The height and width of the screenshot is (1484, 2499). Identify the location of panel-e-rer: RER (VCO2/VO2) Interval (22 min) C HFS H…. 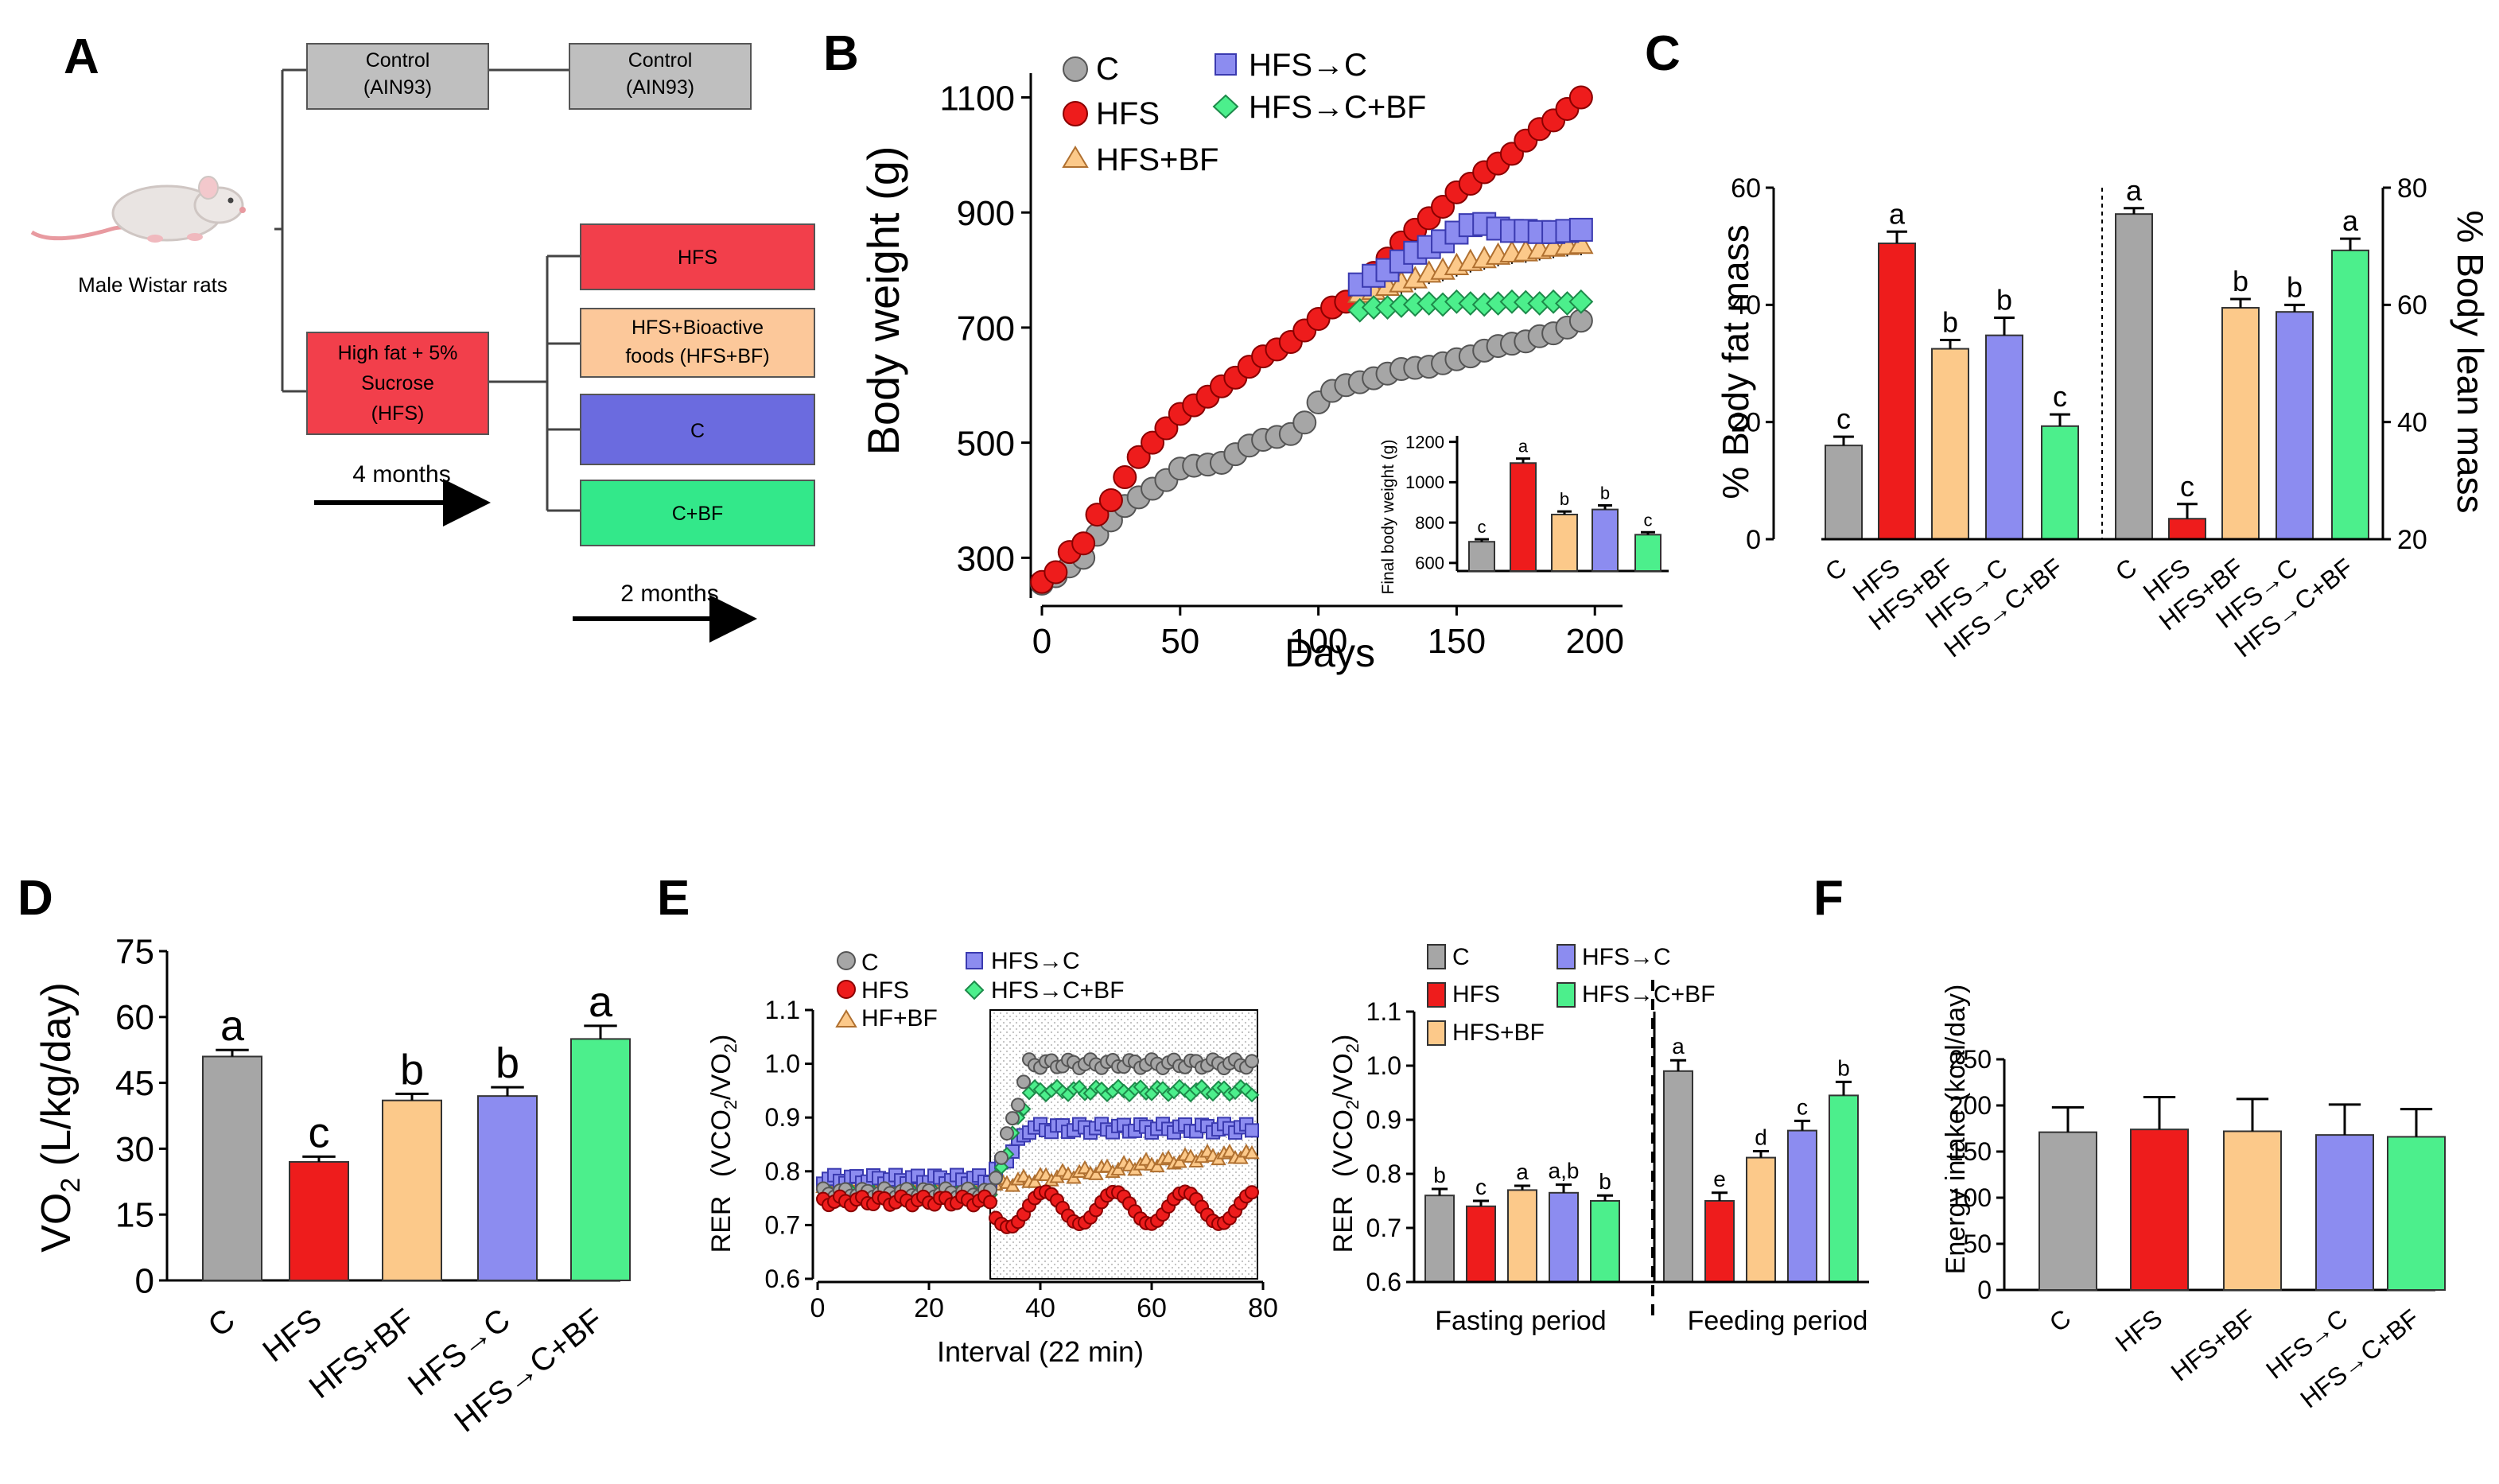
(1287, 1156).